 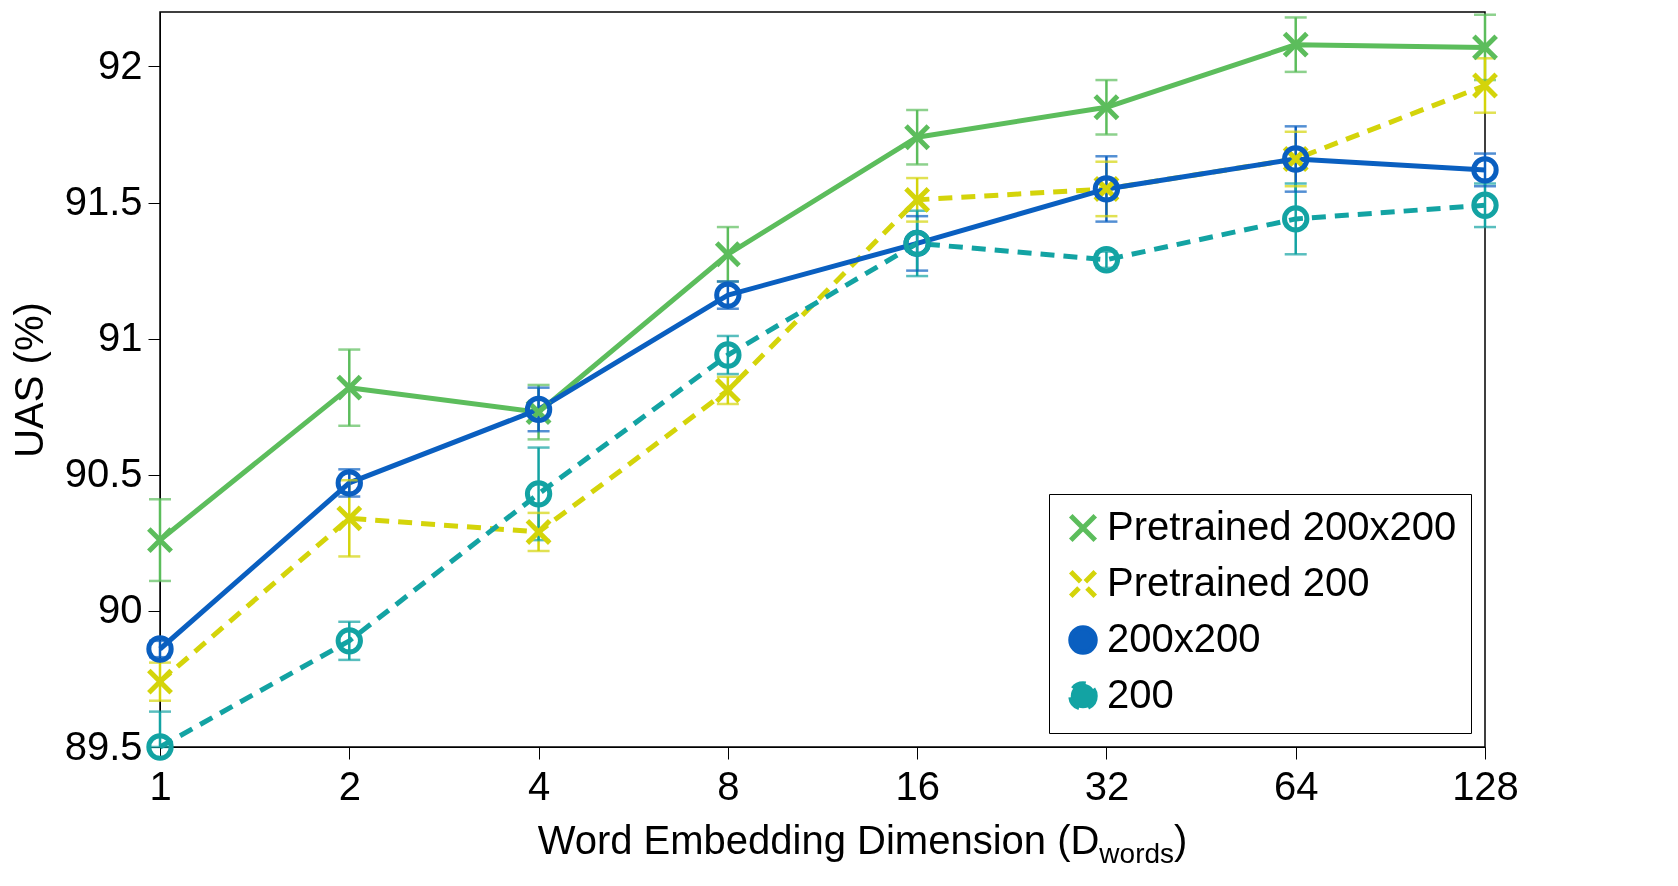 What do you see at coordinates (1184, 638) in the screenshot?
I see `legend-label: 200x200` at bounding box center [1184, 638].